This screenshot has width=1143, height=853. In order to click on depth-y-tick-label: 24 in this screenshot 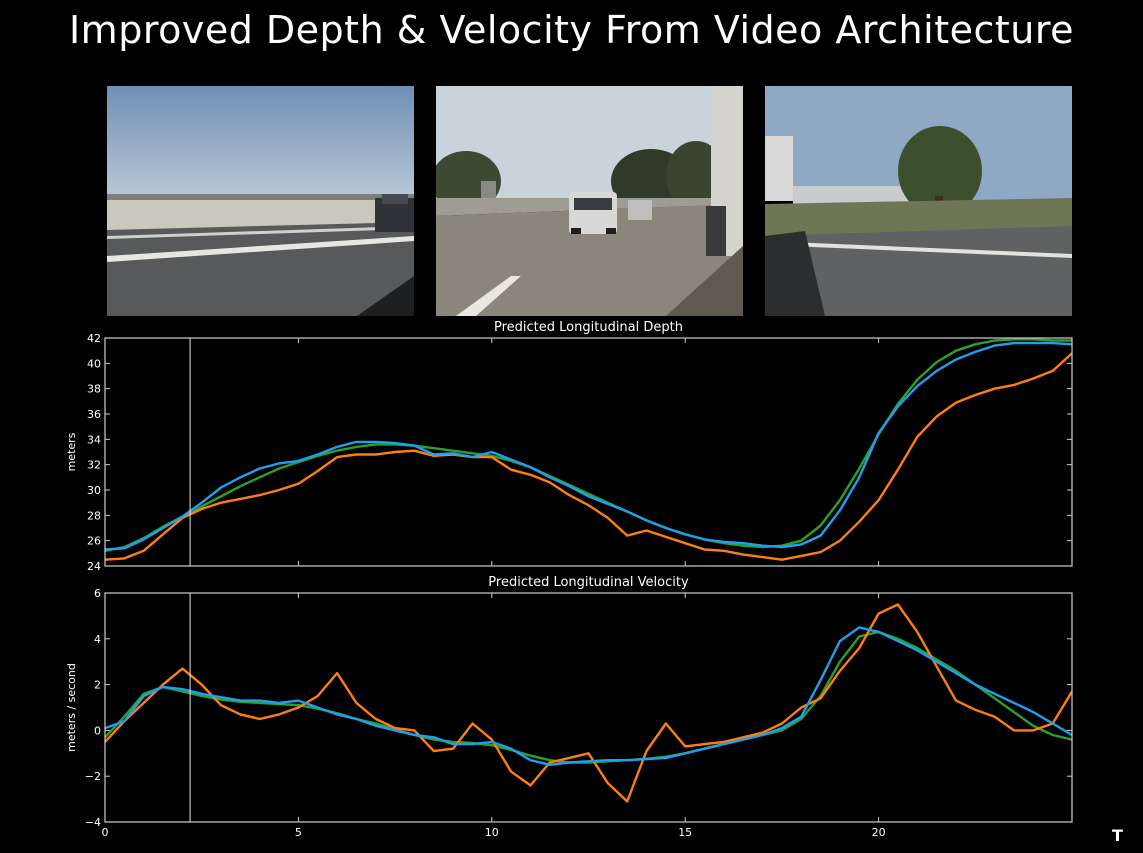, I will do `click(94, 566)`.